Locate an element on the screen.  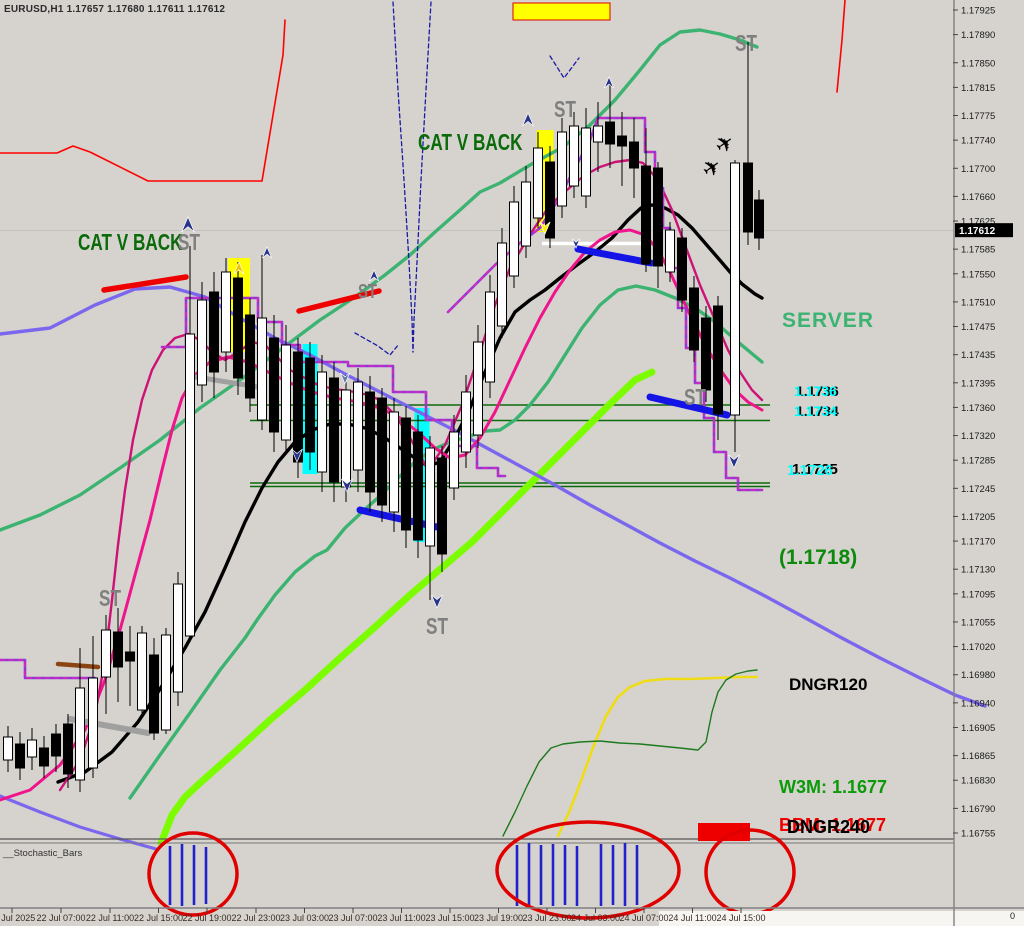
price-tick-label: 1.16790 is located at coordinates (978, 809).